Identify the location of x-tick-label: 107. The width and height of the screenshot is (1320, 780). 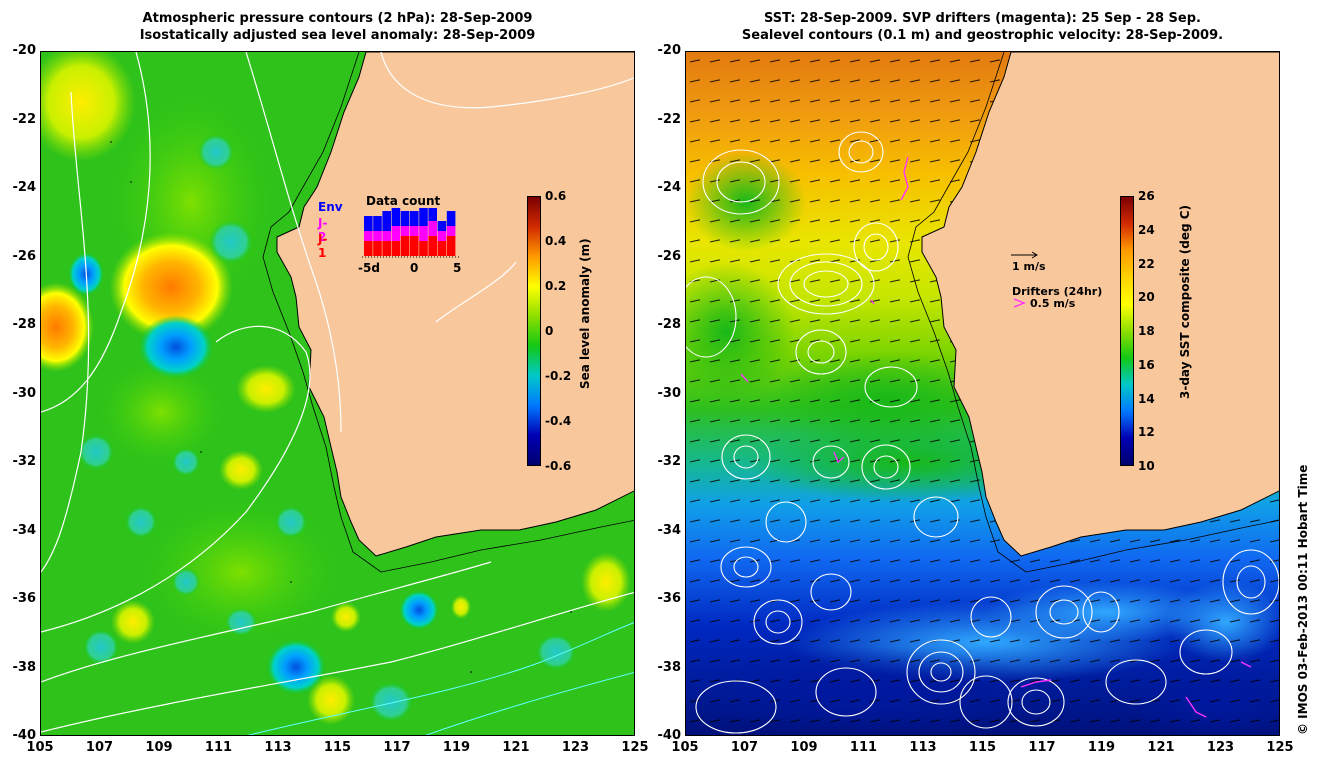
(744, 747).